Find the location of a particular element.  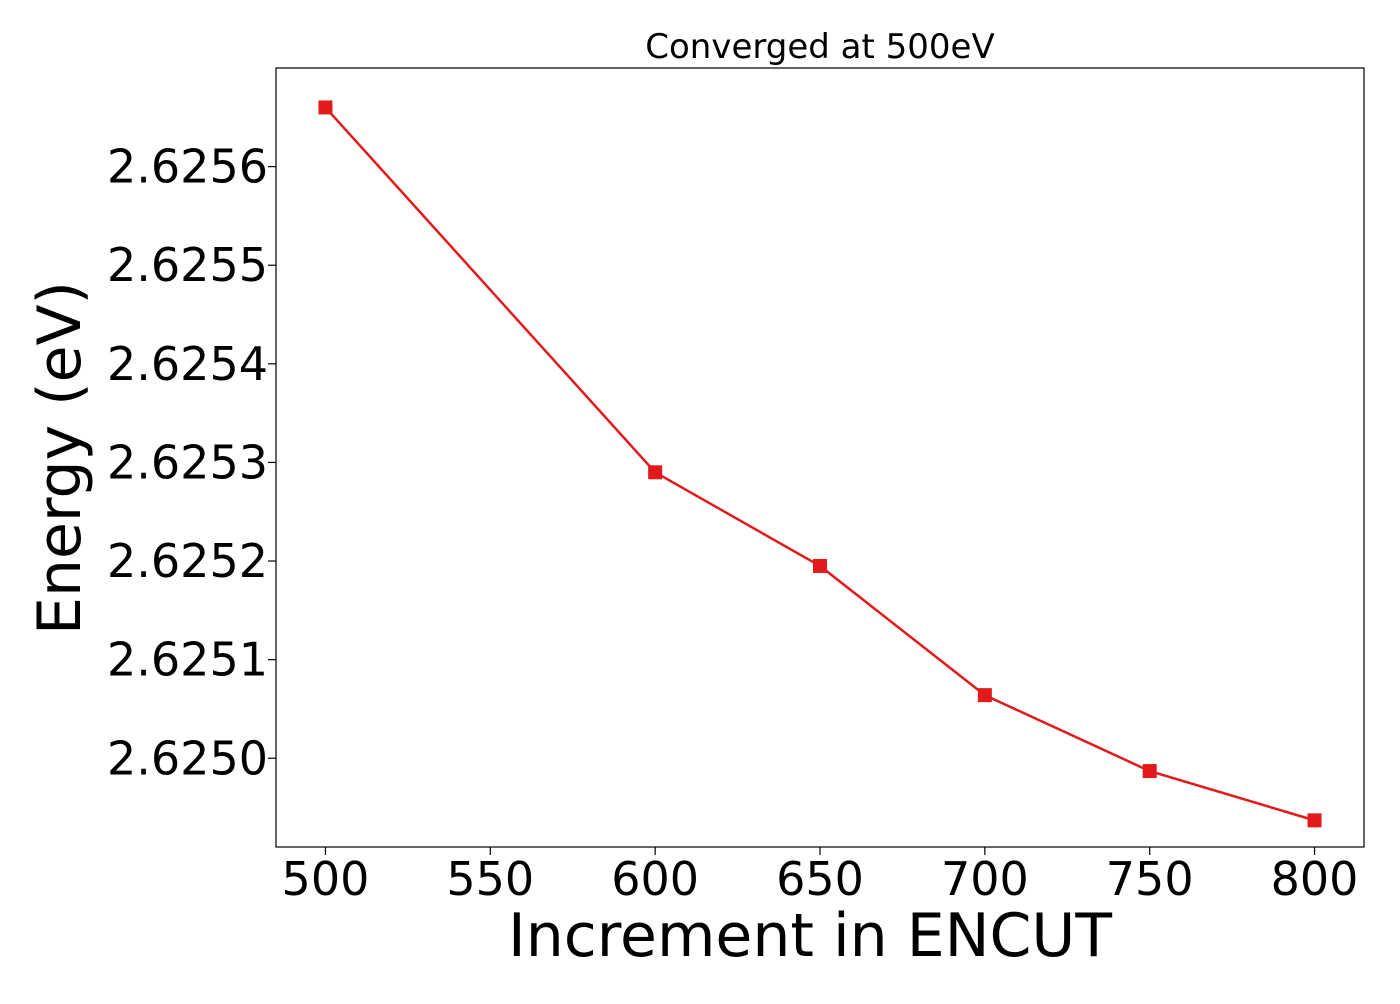

x-tick-label: 650 is located at coordinates (820, 879).